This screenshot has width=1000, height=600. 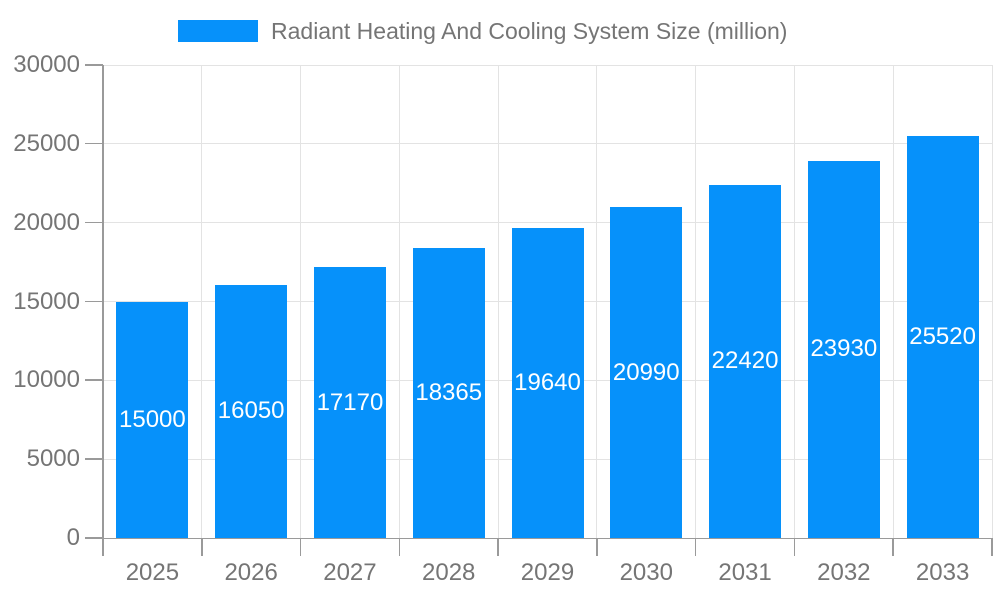 I want to click on y-axis-tick-label: 25000, so click(x=46, y=143).